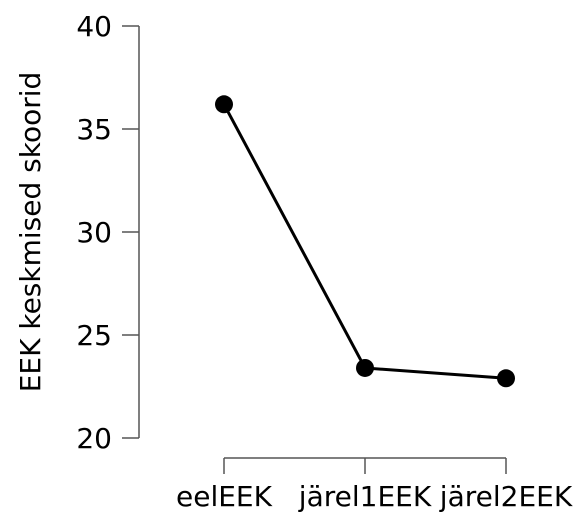 This screenshot has width=584, height=519. I want to click on y-tick-label: 40, so click(94, 26).